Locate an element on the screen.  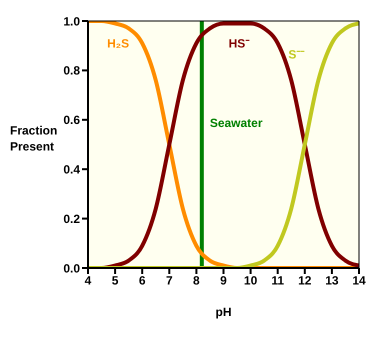
ref-line-label: Seawater is located at coordinates (236, 123).